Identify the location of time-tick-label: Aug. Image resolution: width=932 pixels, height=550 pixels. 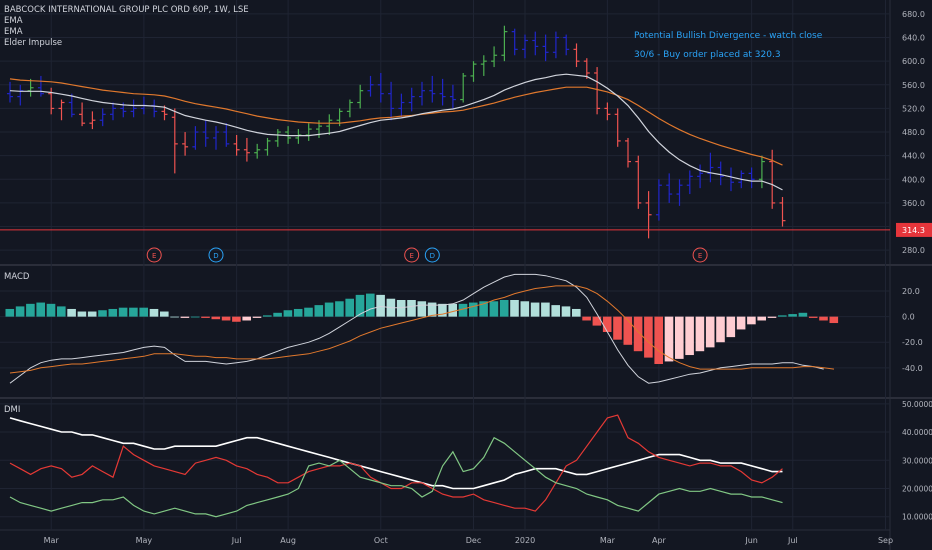
(288, 540).